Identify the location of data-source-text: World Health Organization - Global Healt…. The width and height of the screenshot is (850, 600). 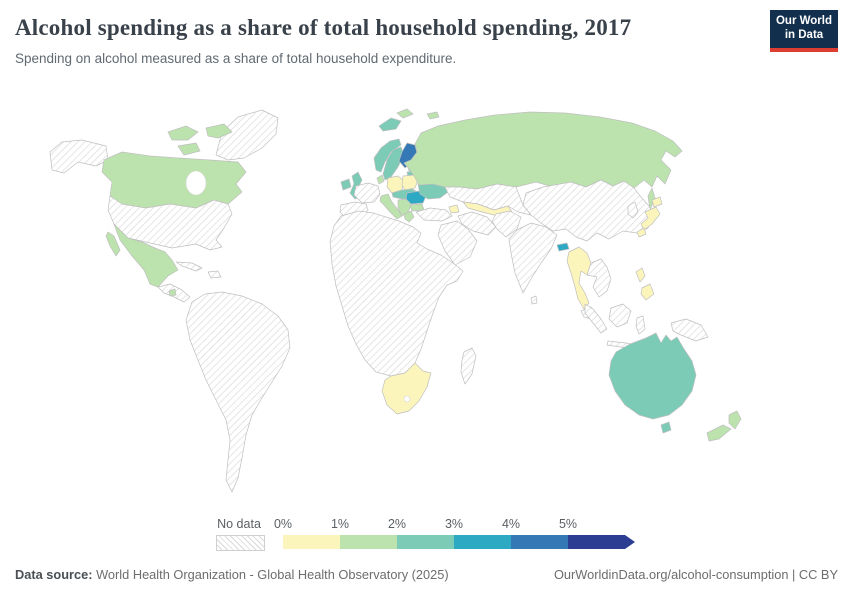
(270, 574).